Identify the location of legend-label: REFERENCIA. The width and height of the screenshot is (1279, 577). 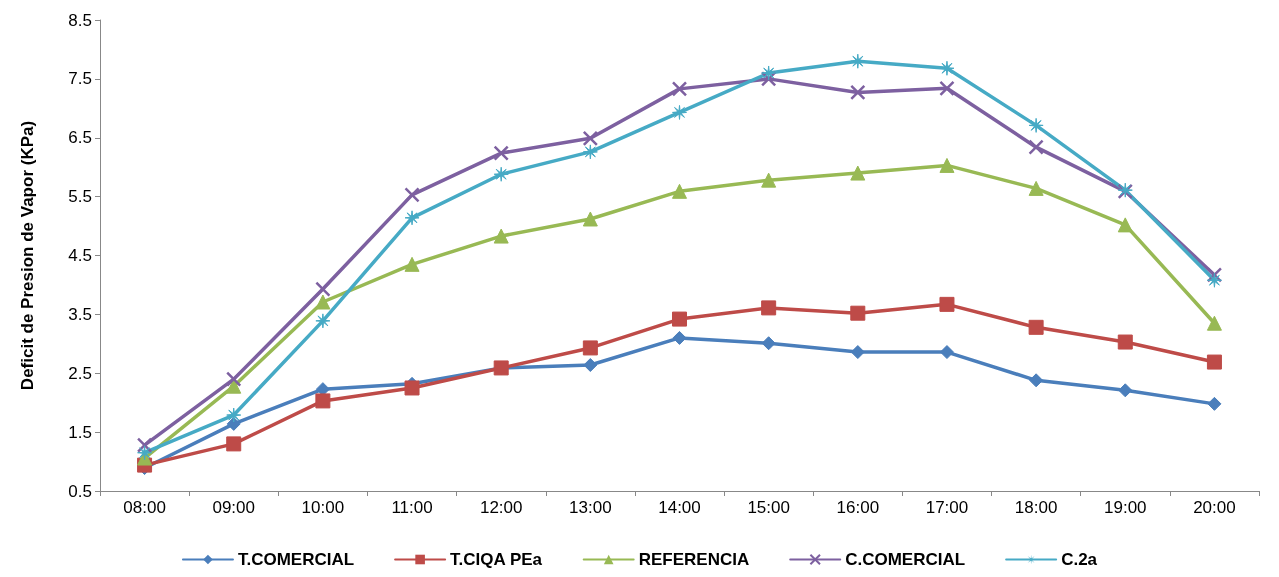
(694, 559).